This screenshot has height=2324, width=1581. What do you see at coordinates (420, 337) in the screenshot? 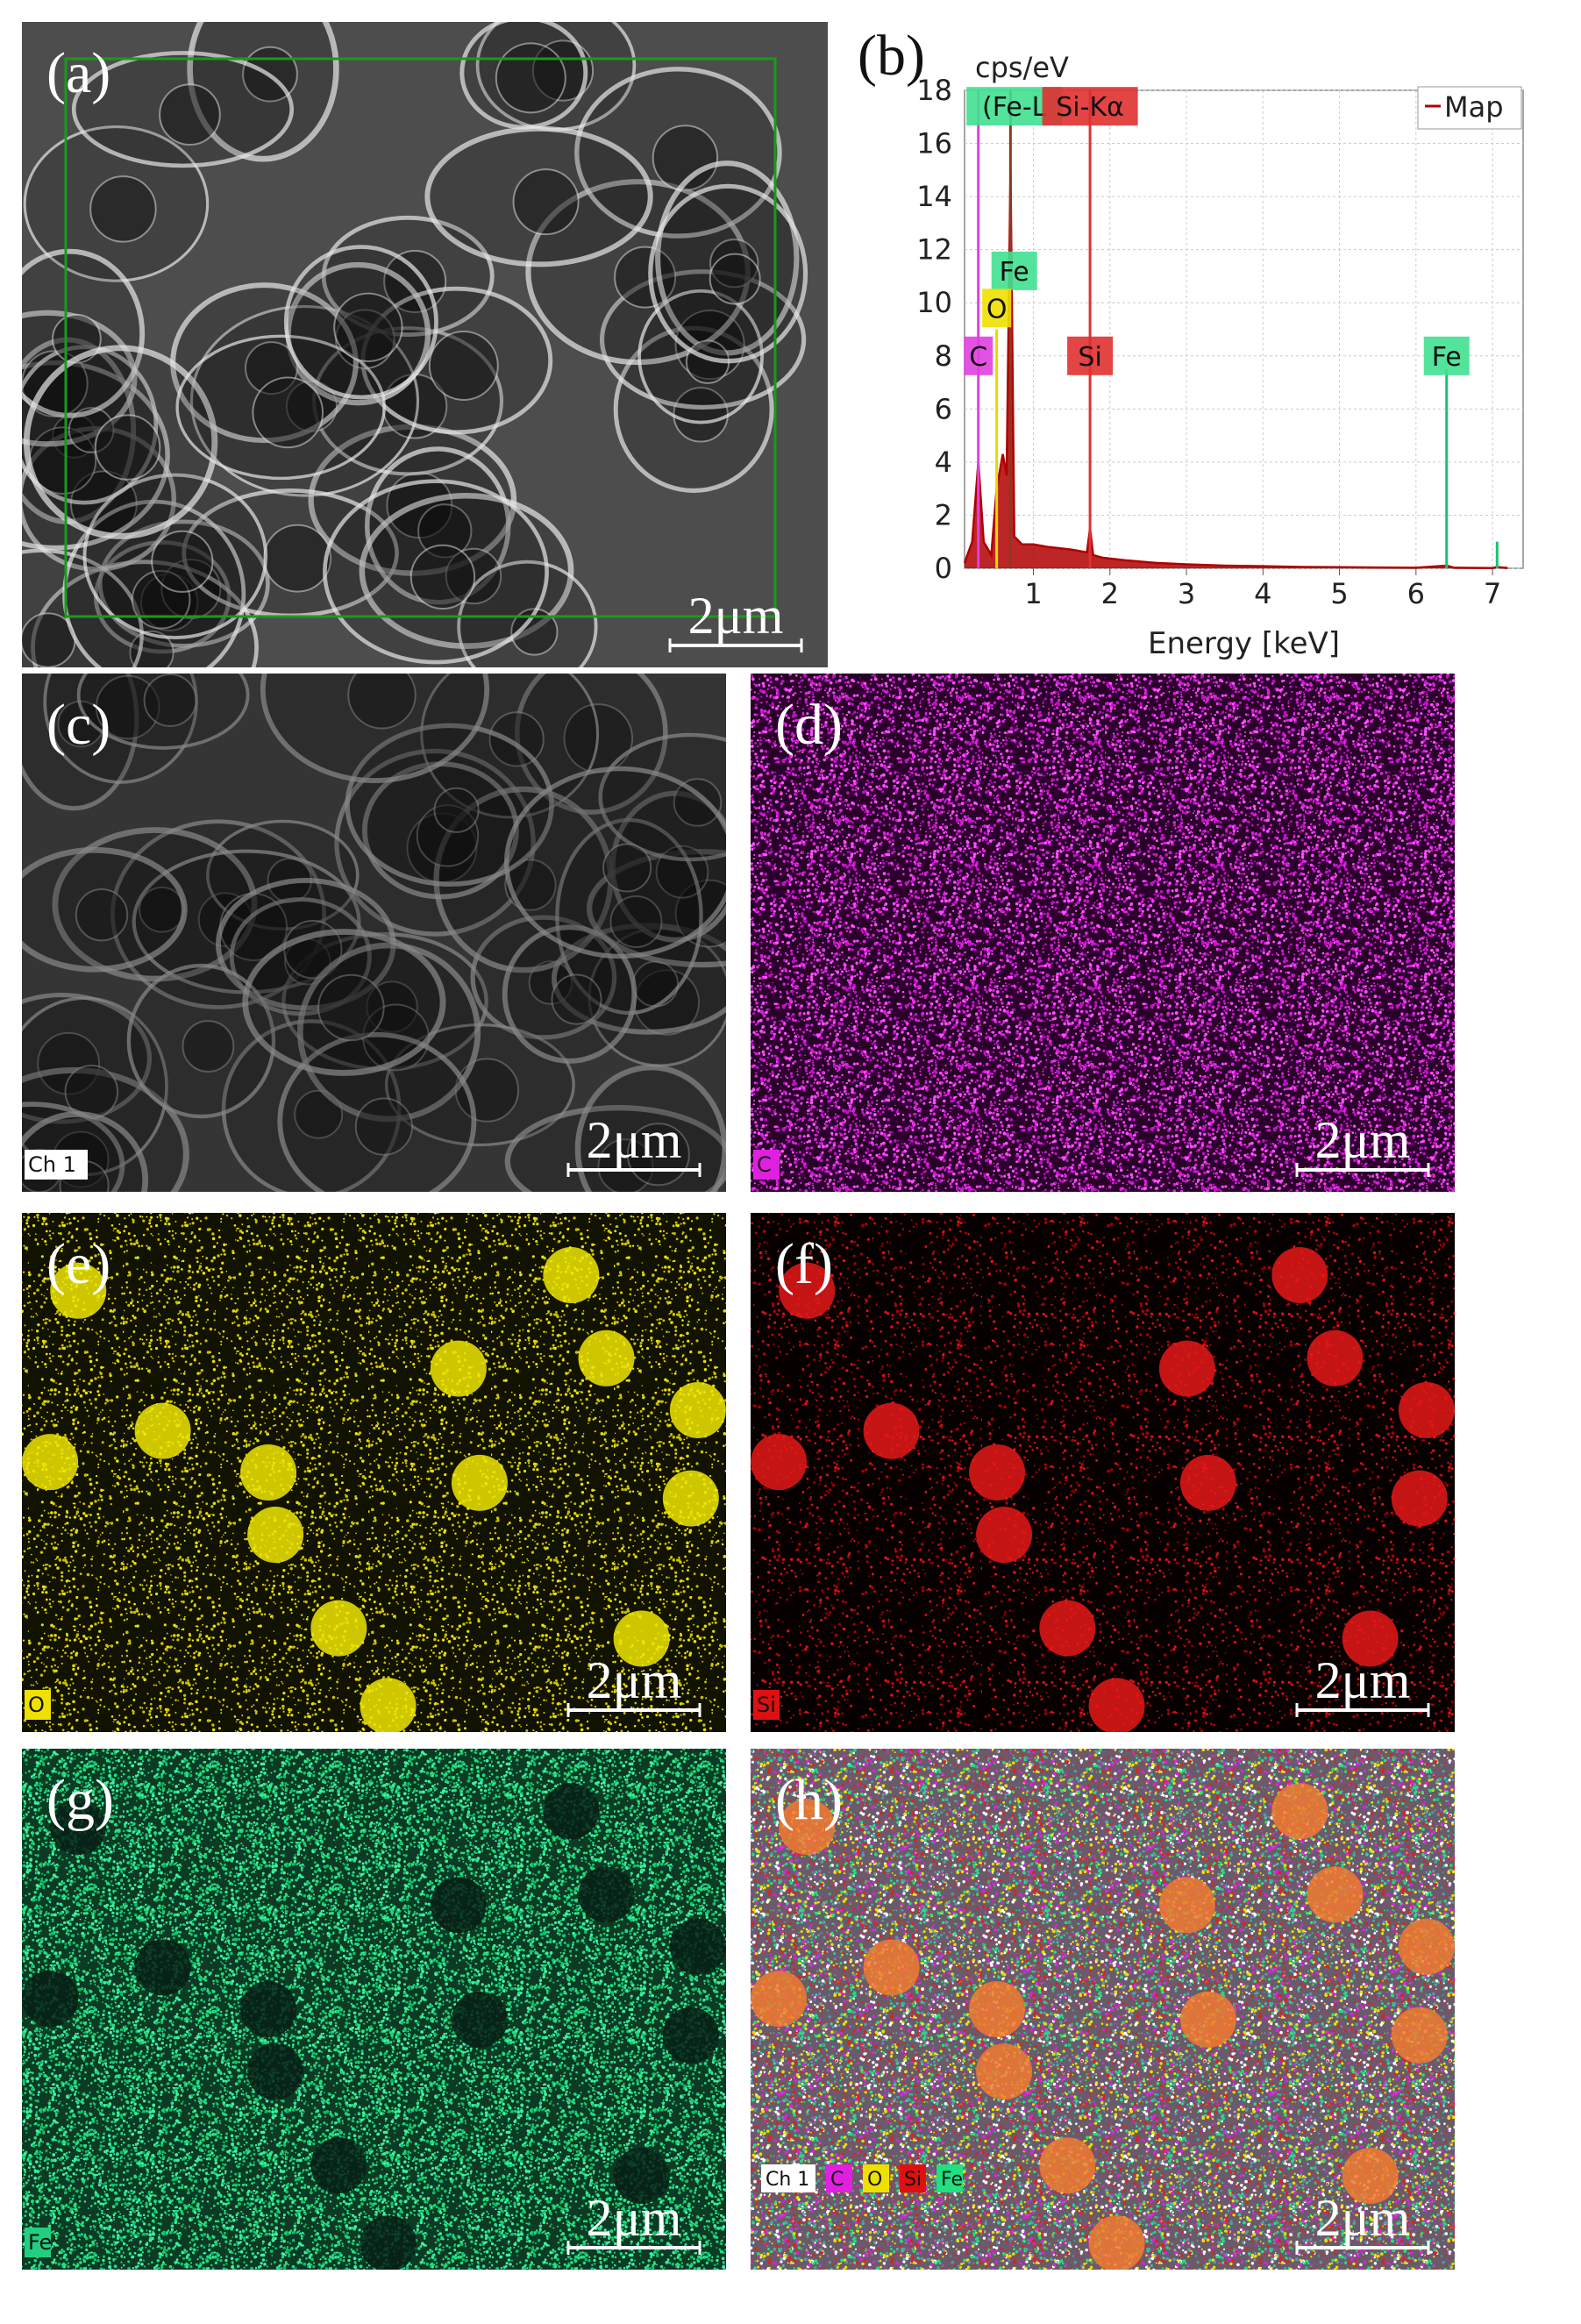
I see `selection-box` at bounding box center [420, 337].